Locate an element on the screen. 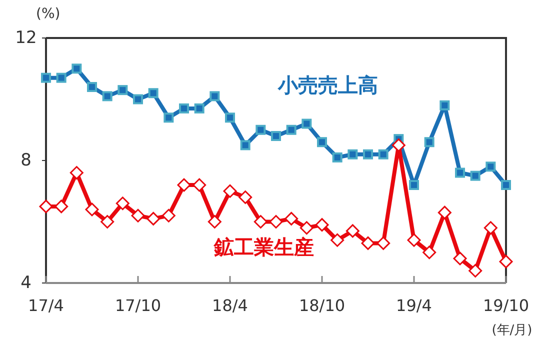  x-tick-label: 19/4 is located at coordinates (414, 305).